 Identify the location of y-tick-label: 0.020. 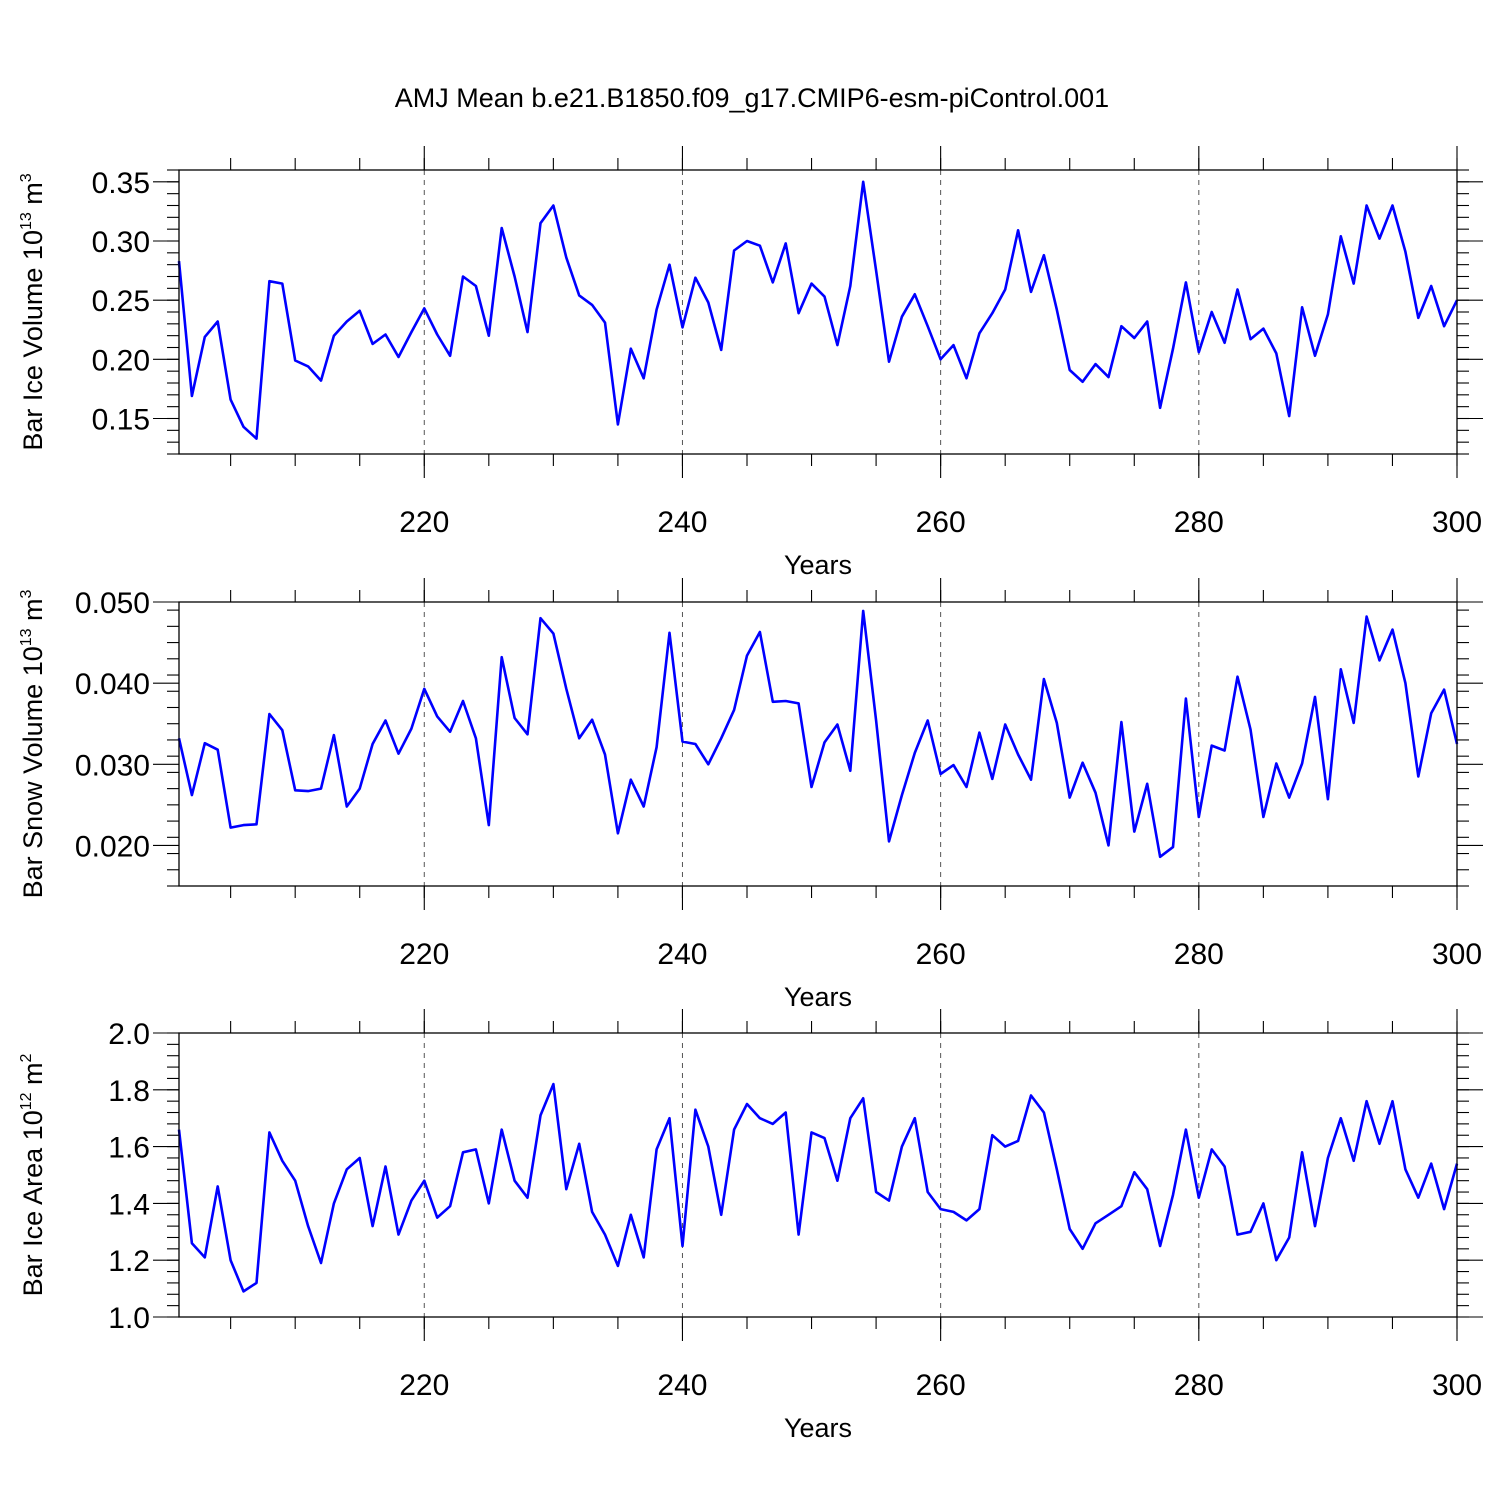
(112, 846).